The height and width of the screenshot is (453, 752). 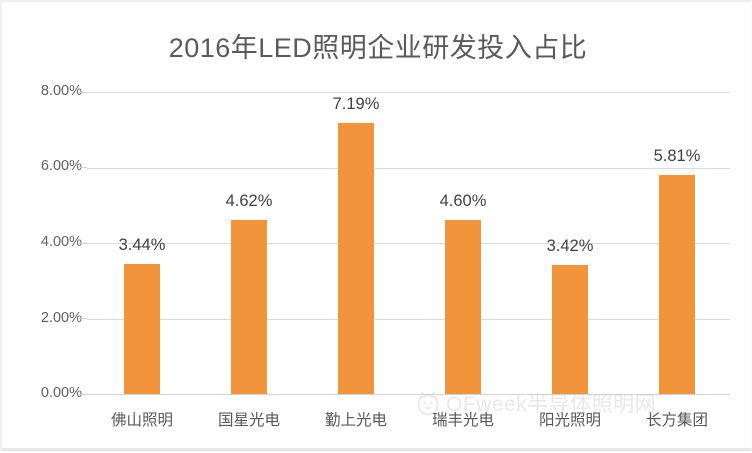 What do you see at coordinates (61, 91) in the screenshot?
I see `y-tick-label-8: 8.00%` at bounding box center [61, 91].